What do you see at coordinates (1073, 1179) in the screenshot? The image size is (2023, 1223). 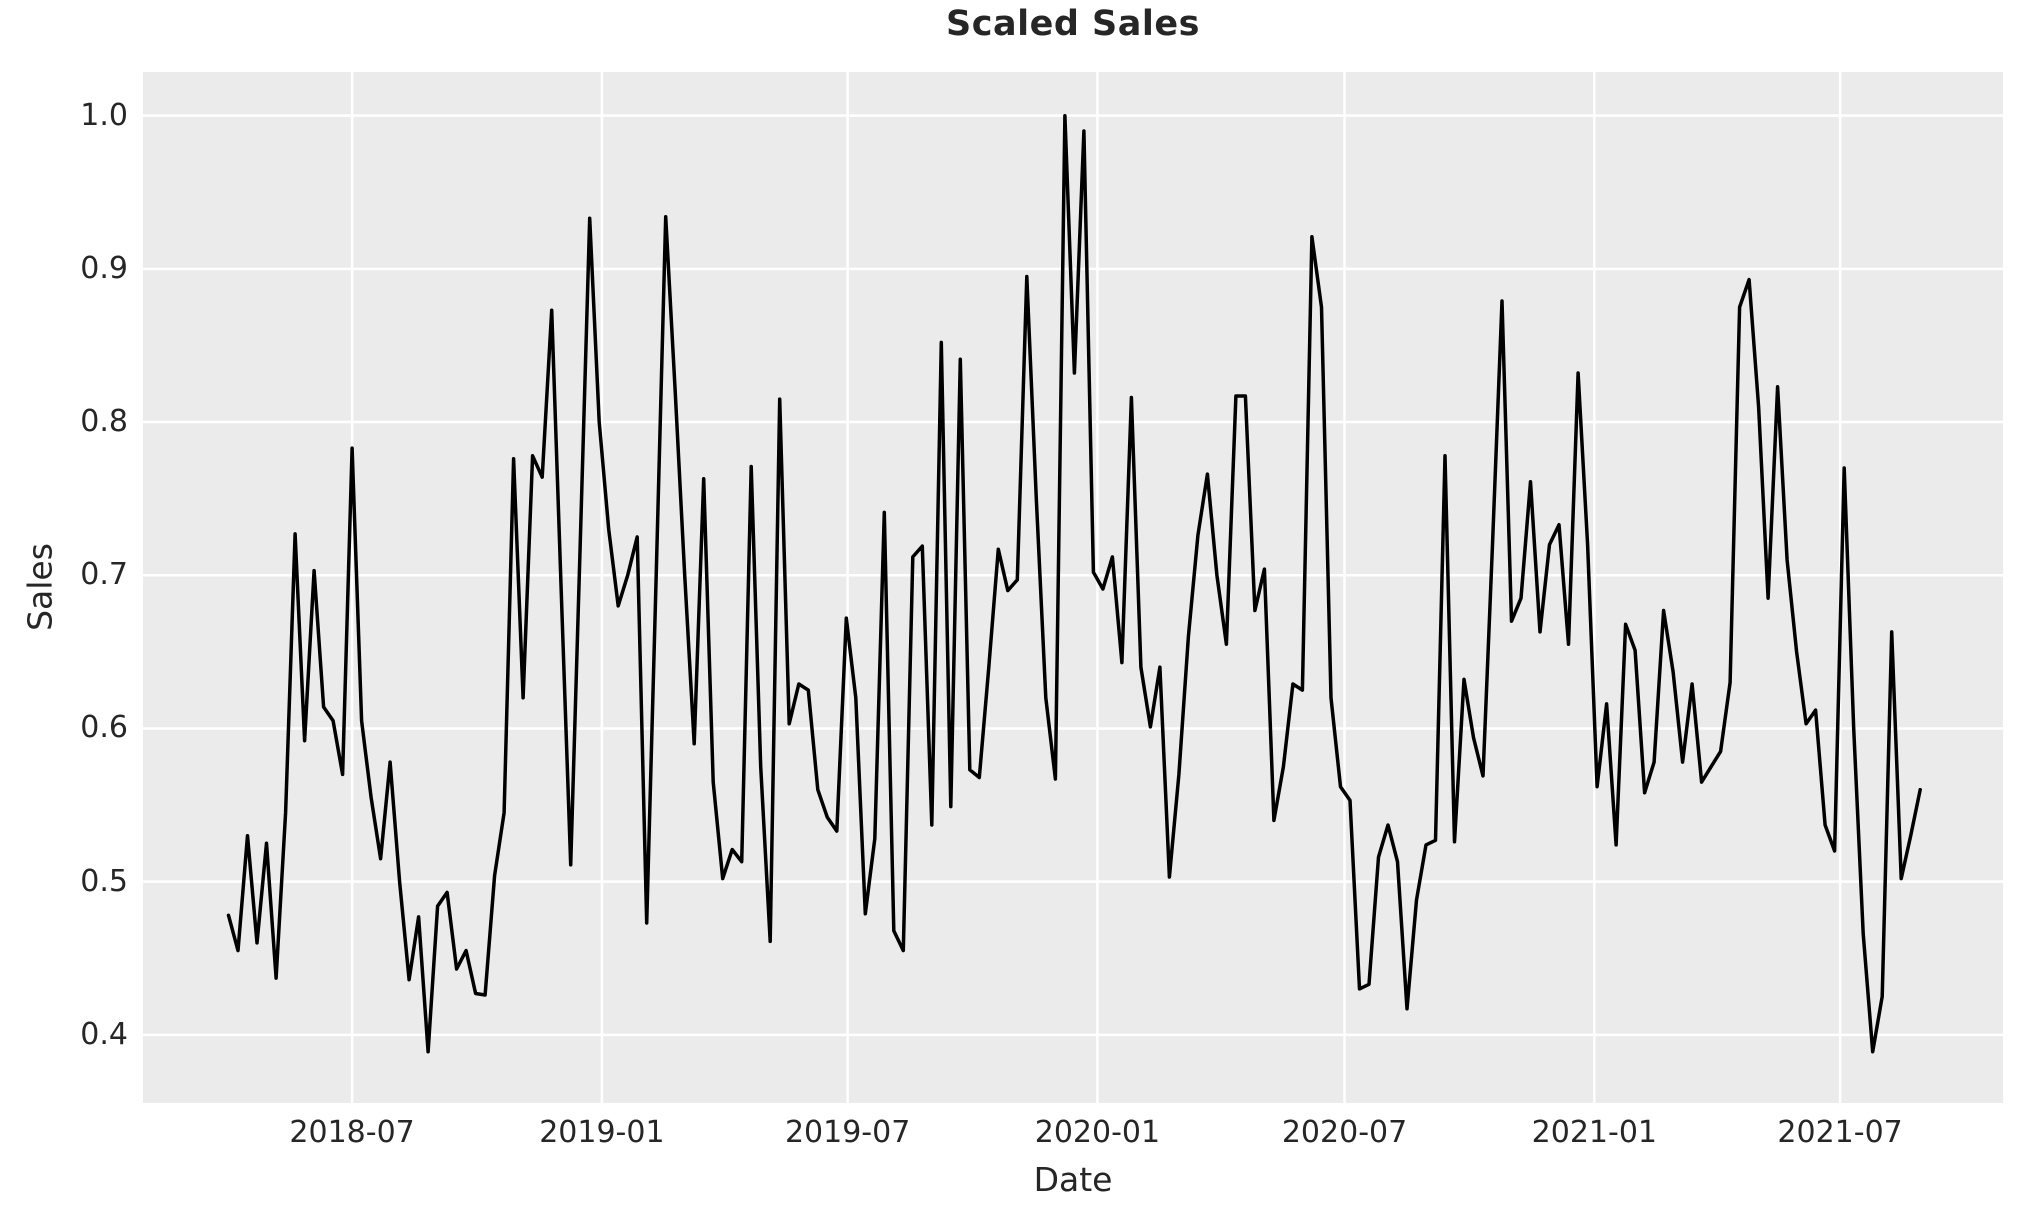 I see `x-axis-label: Date` at bounding box center [1073, 1179].